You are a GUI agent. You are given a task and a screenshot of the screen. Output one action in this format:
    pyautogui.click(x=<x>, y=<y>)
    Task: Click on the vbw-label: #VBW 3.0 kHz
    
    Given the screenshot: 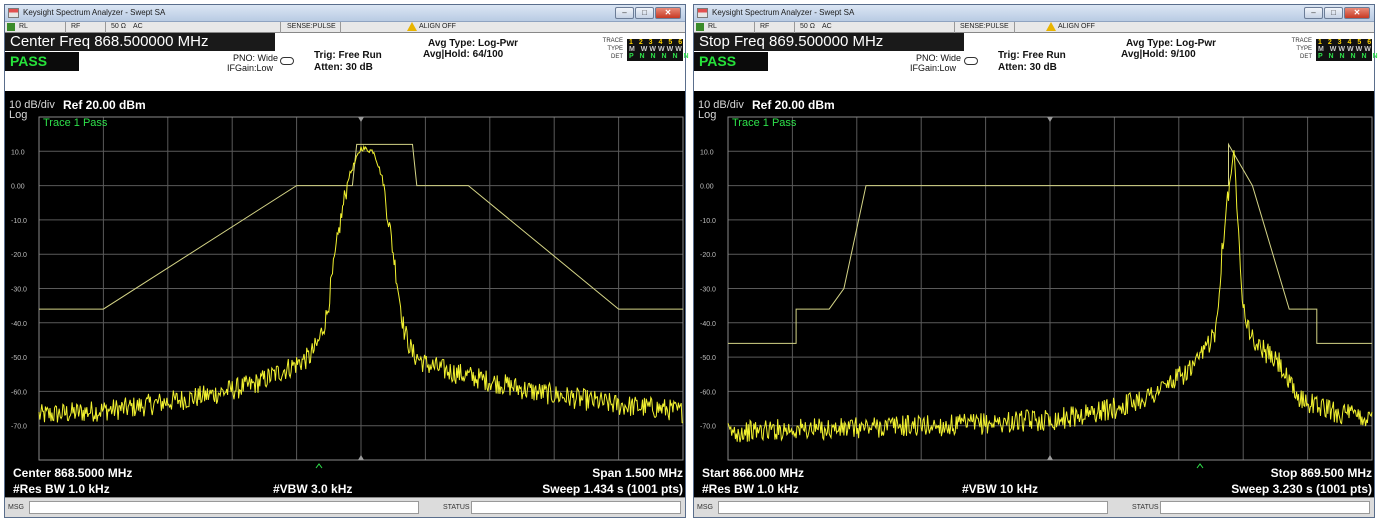 What is the action you would take?
    pyautogui.click(x=313, y=489)
    